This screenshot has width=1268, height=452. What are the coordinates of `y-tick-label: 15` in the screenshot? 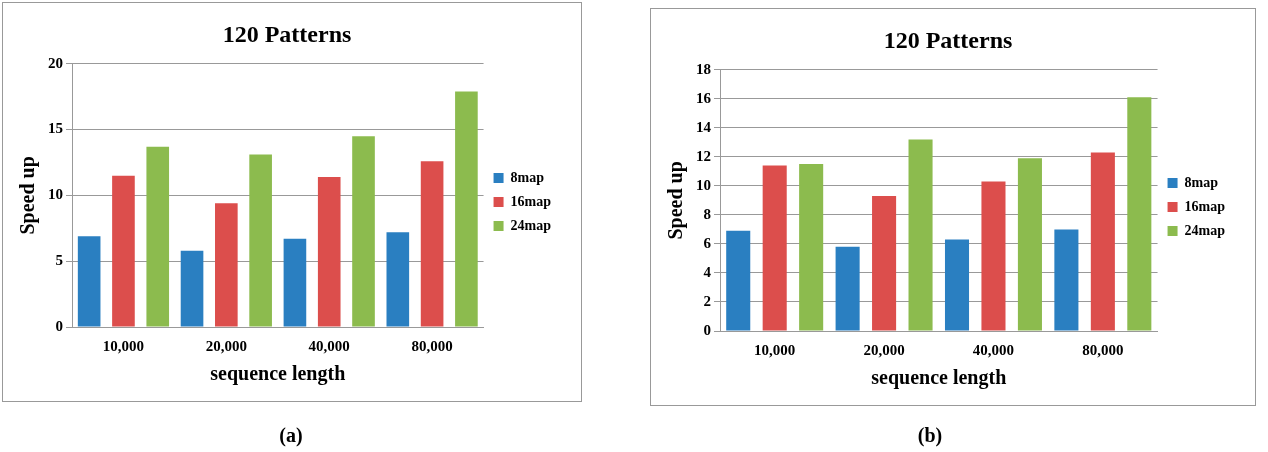 It's located at (55, 128).